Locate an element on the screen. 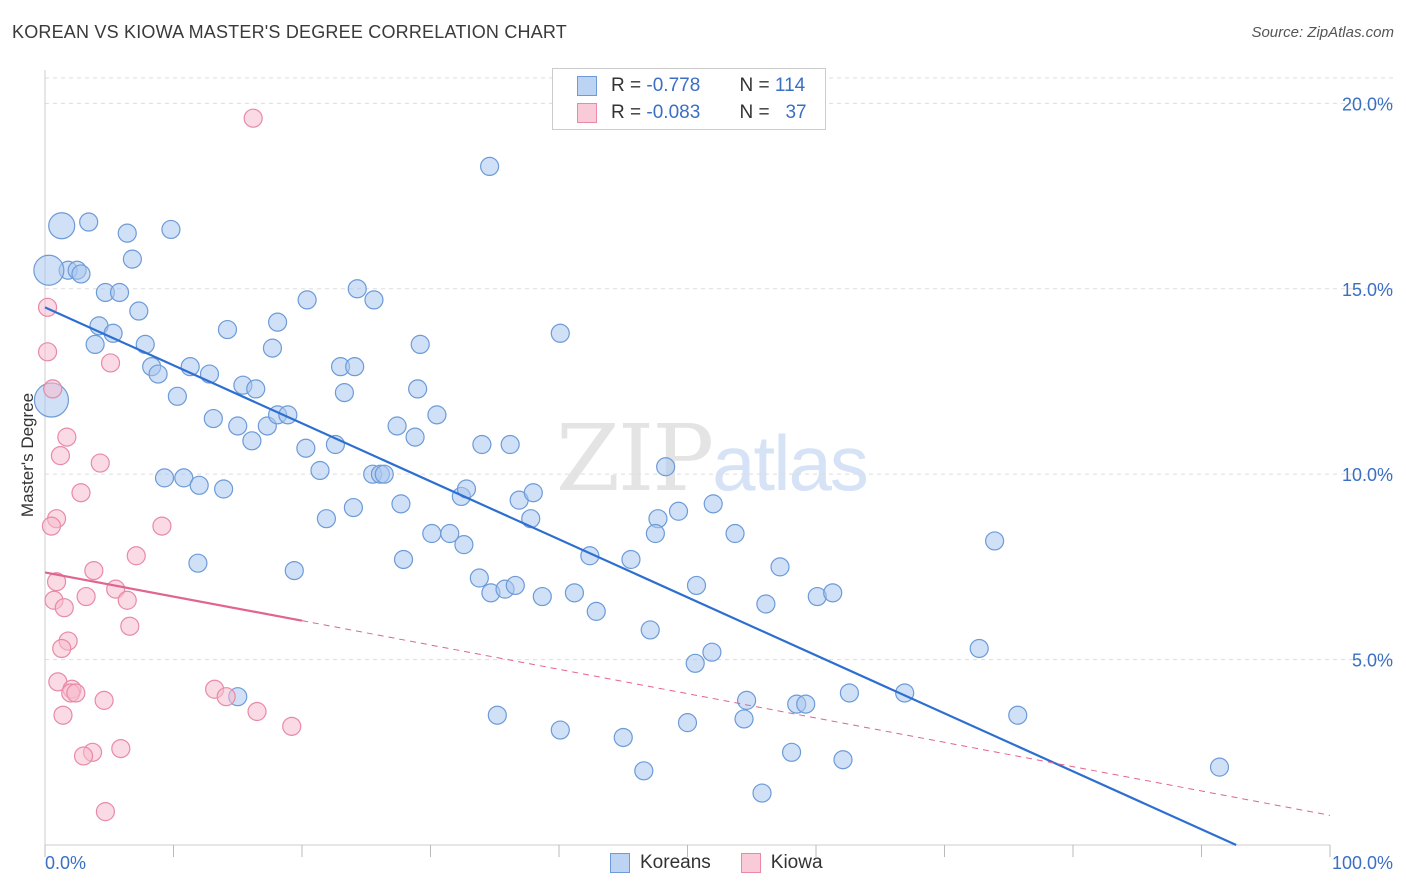 The height and width of the screenshot is (892, 1406). legend-label-kiowa: Kiowa is located at coordinates (796, 862).